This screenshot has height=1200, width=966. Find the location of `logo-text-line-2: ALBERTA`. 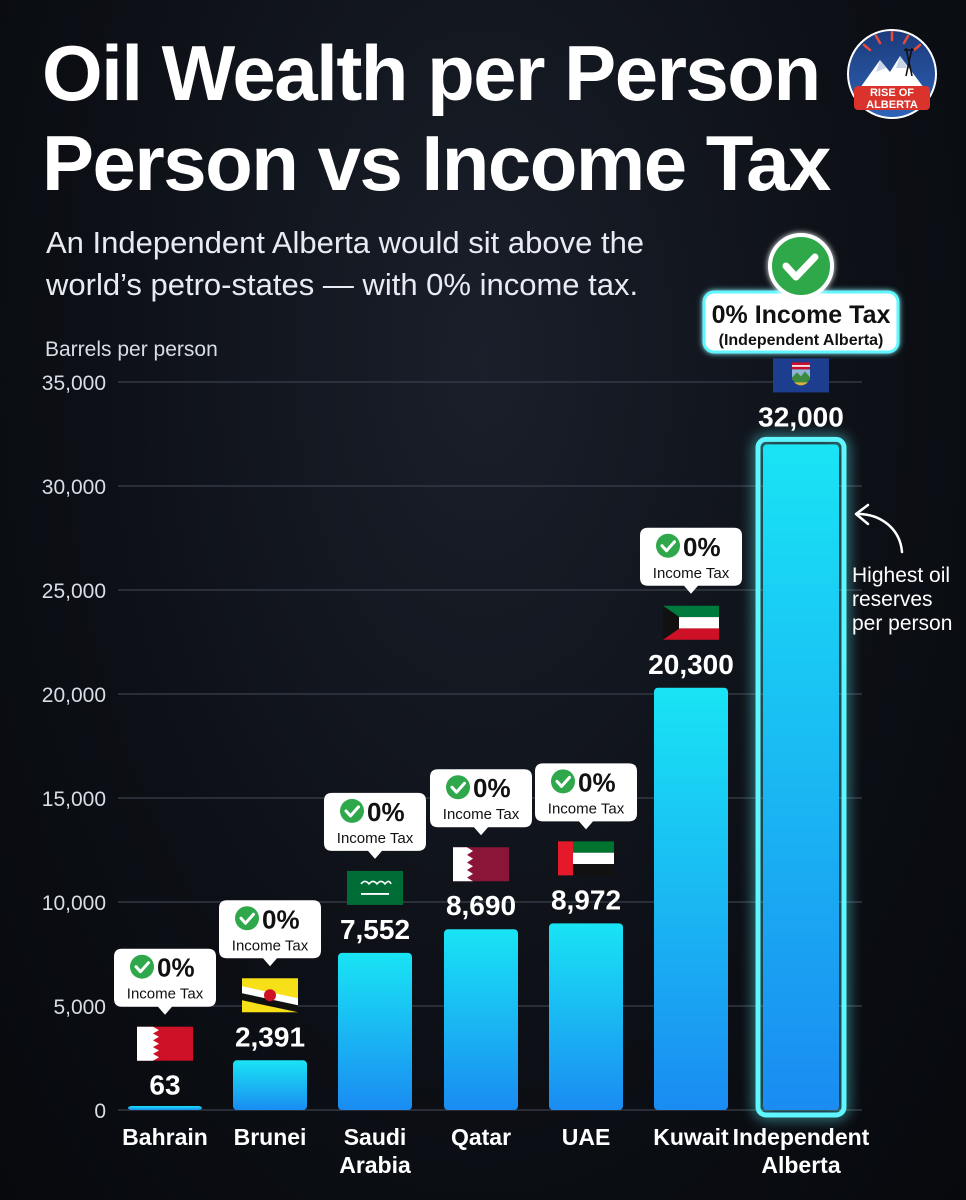

logo-text-line-2: ALBERTA is located at coordinates (892, 105).